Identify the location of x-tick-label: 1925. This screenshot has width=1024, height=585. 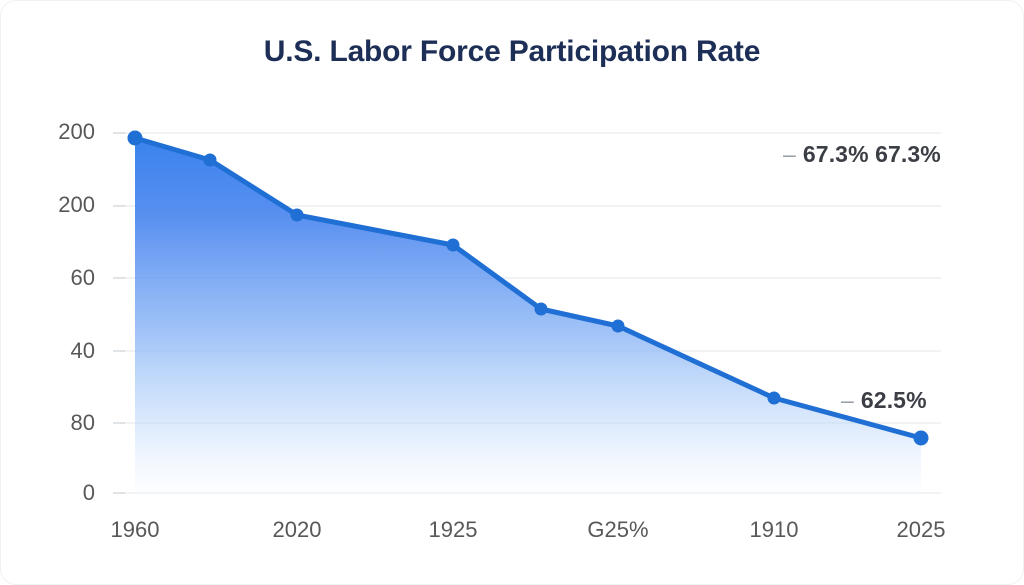
(453, 529).